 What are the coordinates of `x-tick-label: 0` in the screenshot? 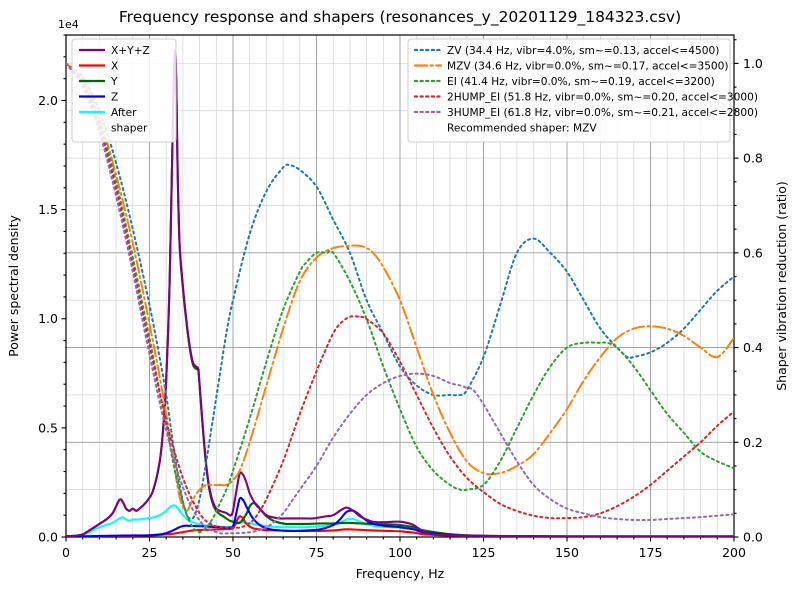 It's located at (66, 552).